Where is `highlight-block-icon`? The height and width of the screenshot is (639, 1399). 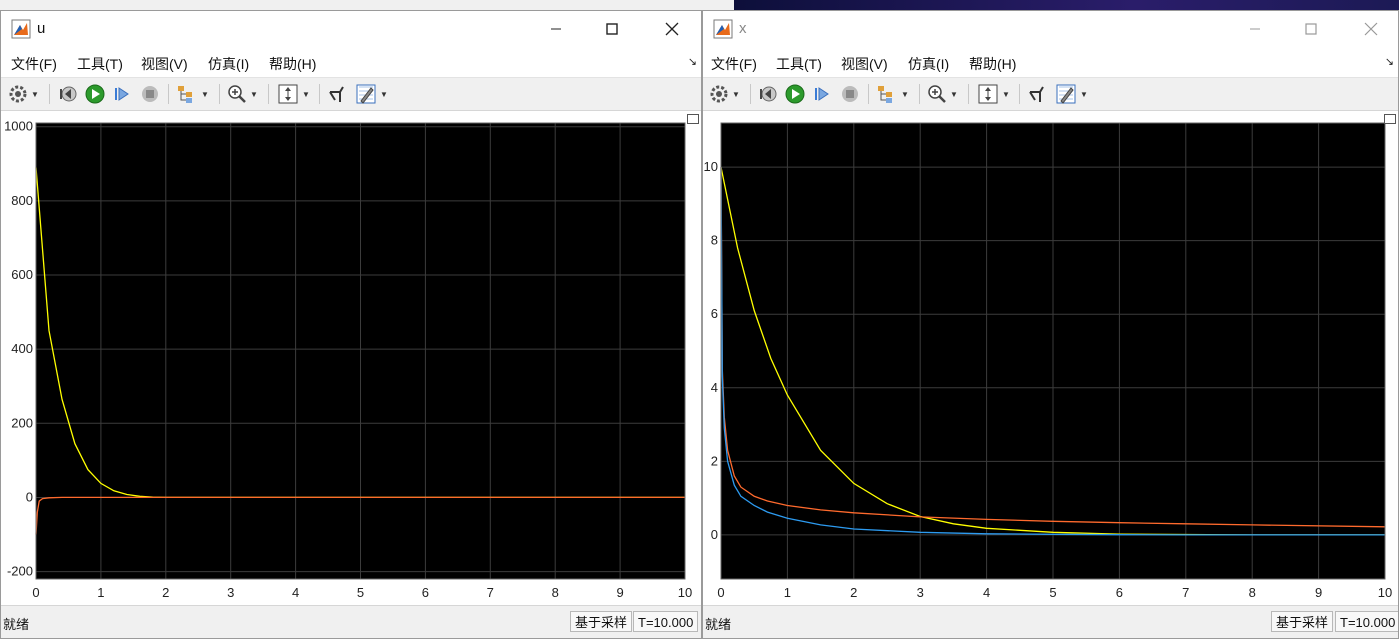 highlight-block-icon is located at coordinates (1036, 94).